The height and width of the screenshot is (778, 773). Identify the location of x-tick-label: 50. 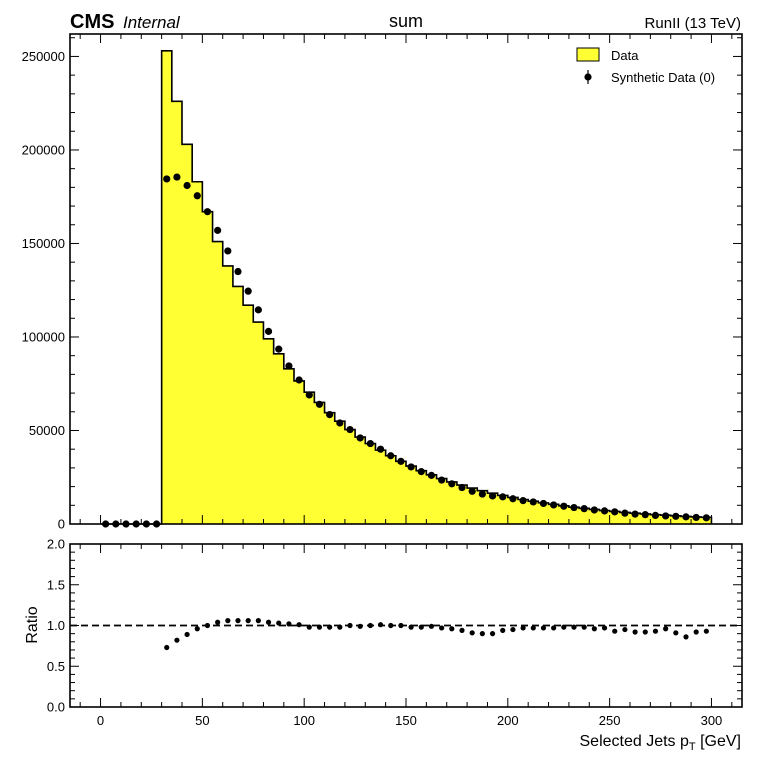
(202, 720).